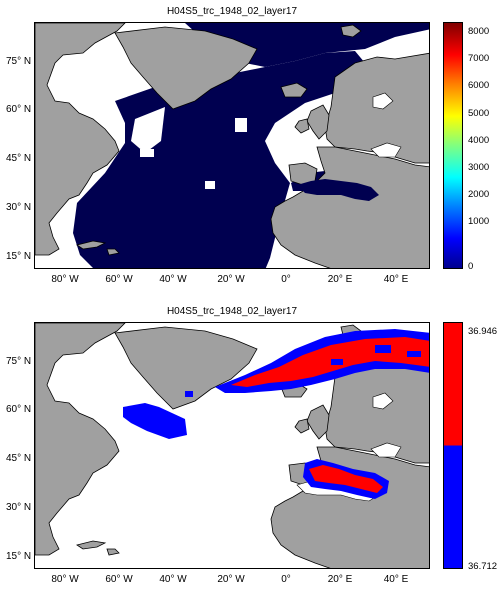 The image size is (500, 600). Describe the element at coordinates (471, 266) in the screenshot. I see `colorbar-tick-label: 0` at that location.